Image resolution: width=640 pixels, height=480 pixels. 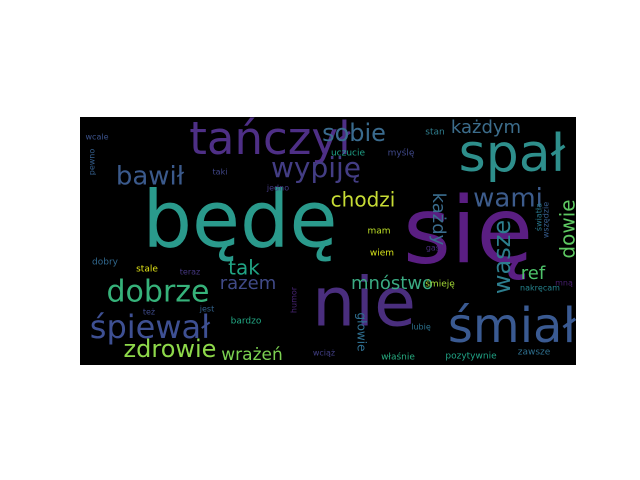 I want to click on word-humor: humor, so click(x=294, y=299).